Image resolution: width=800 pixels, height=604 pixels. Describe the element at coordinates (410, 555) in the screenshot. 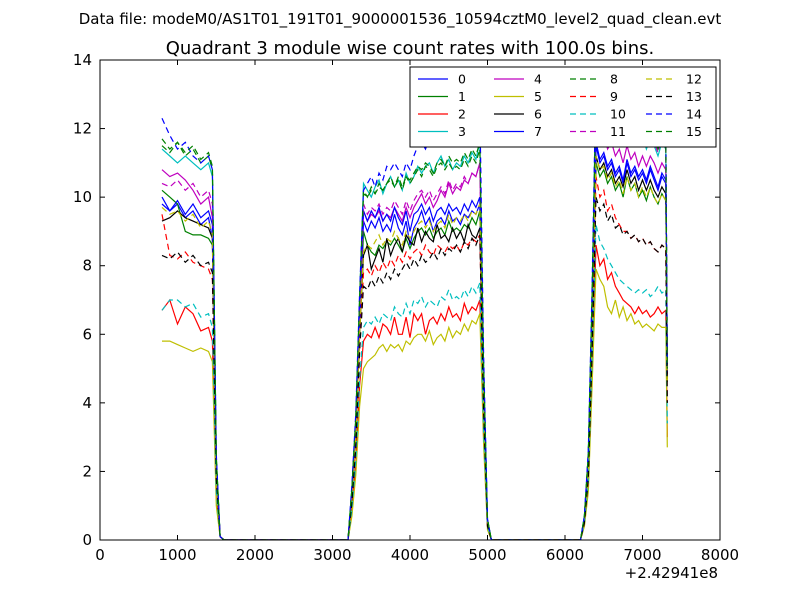

I see `x-tick-label: 4000` at that location.